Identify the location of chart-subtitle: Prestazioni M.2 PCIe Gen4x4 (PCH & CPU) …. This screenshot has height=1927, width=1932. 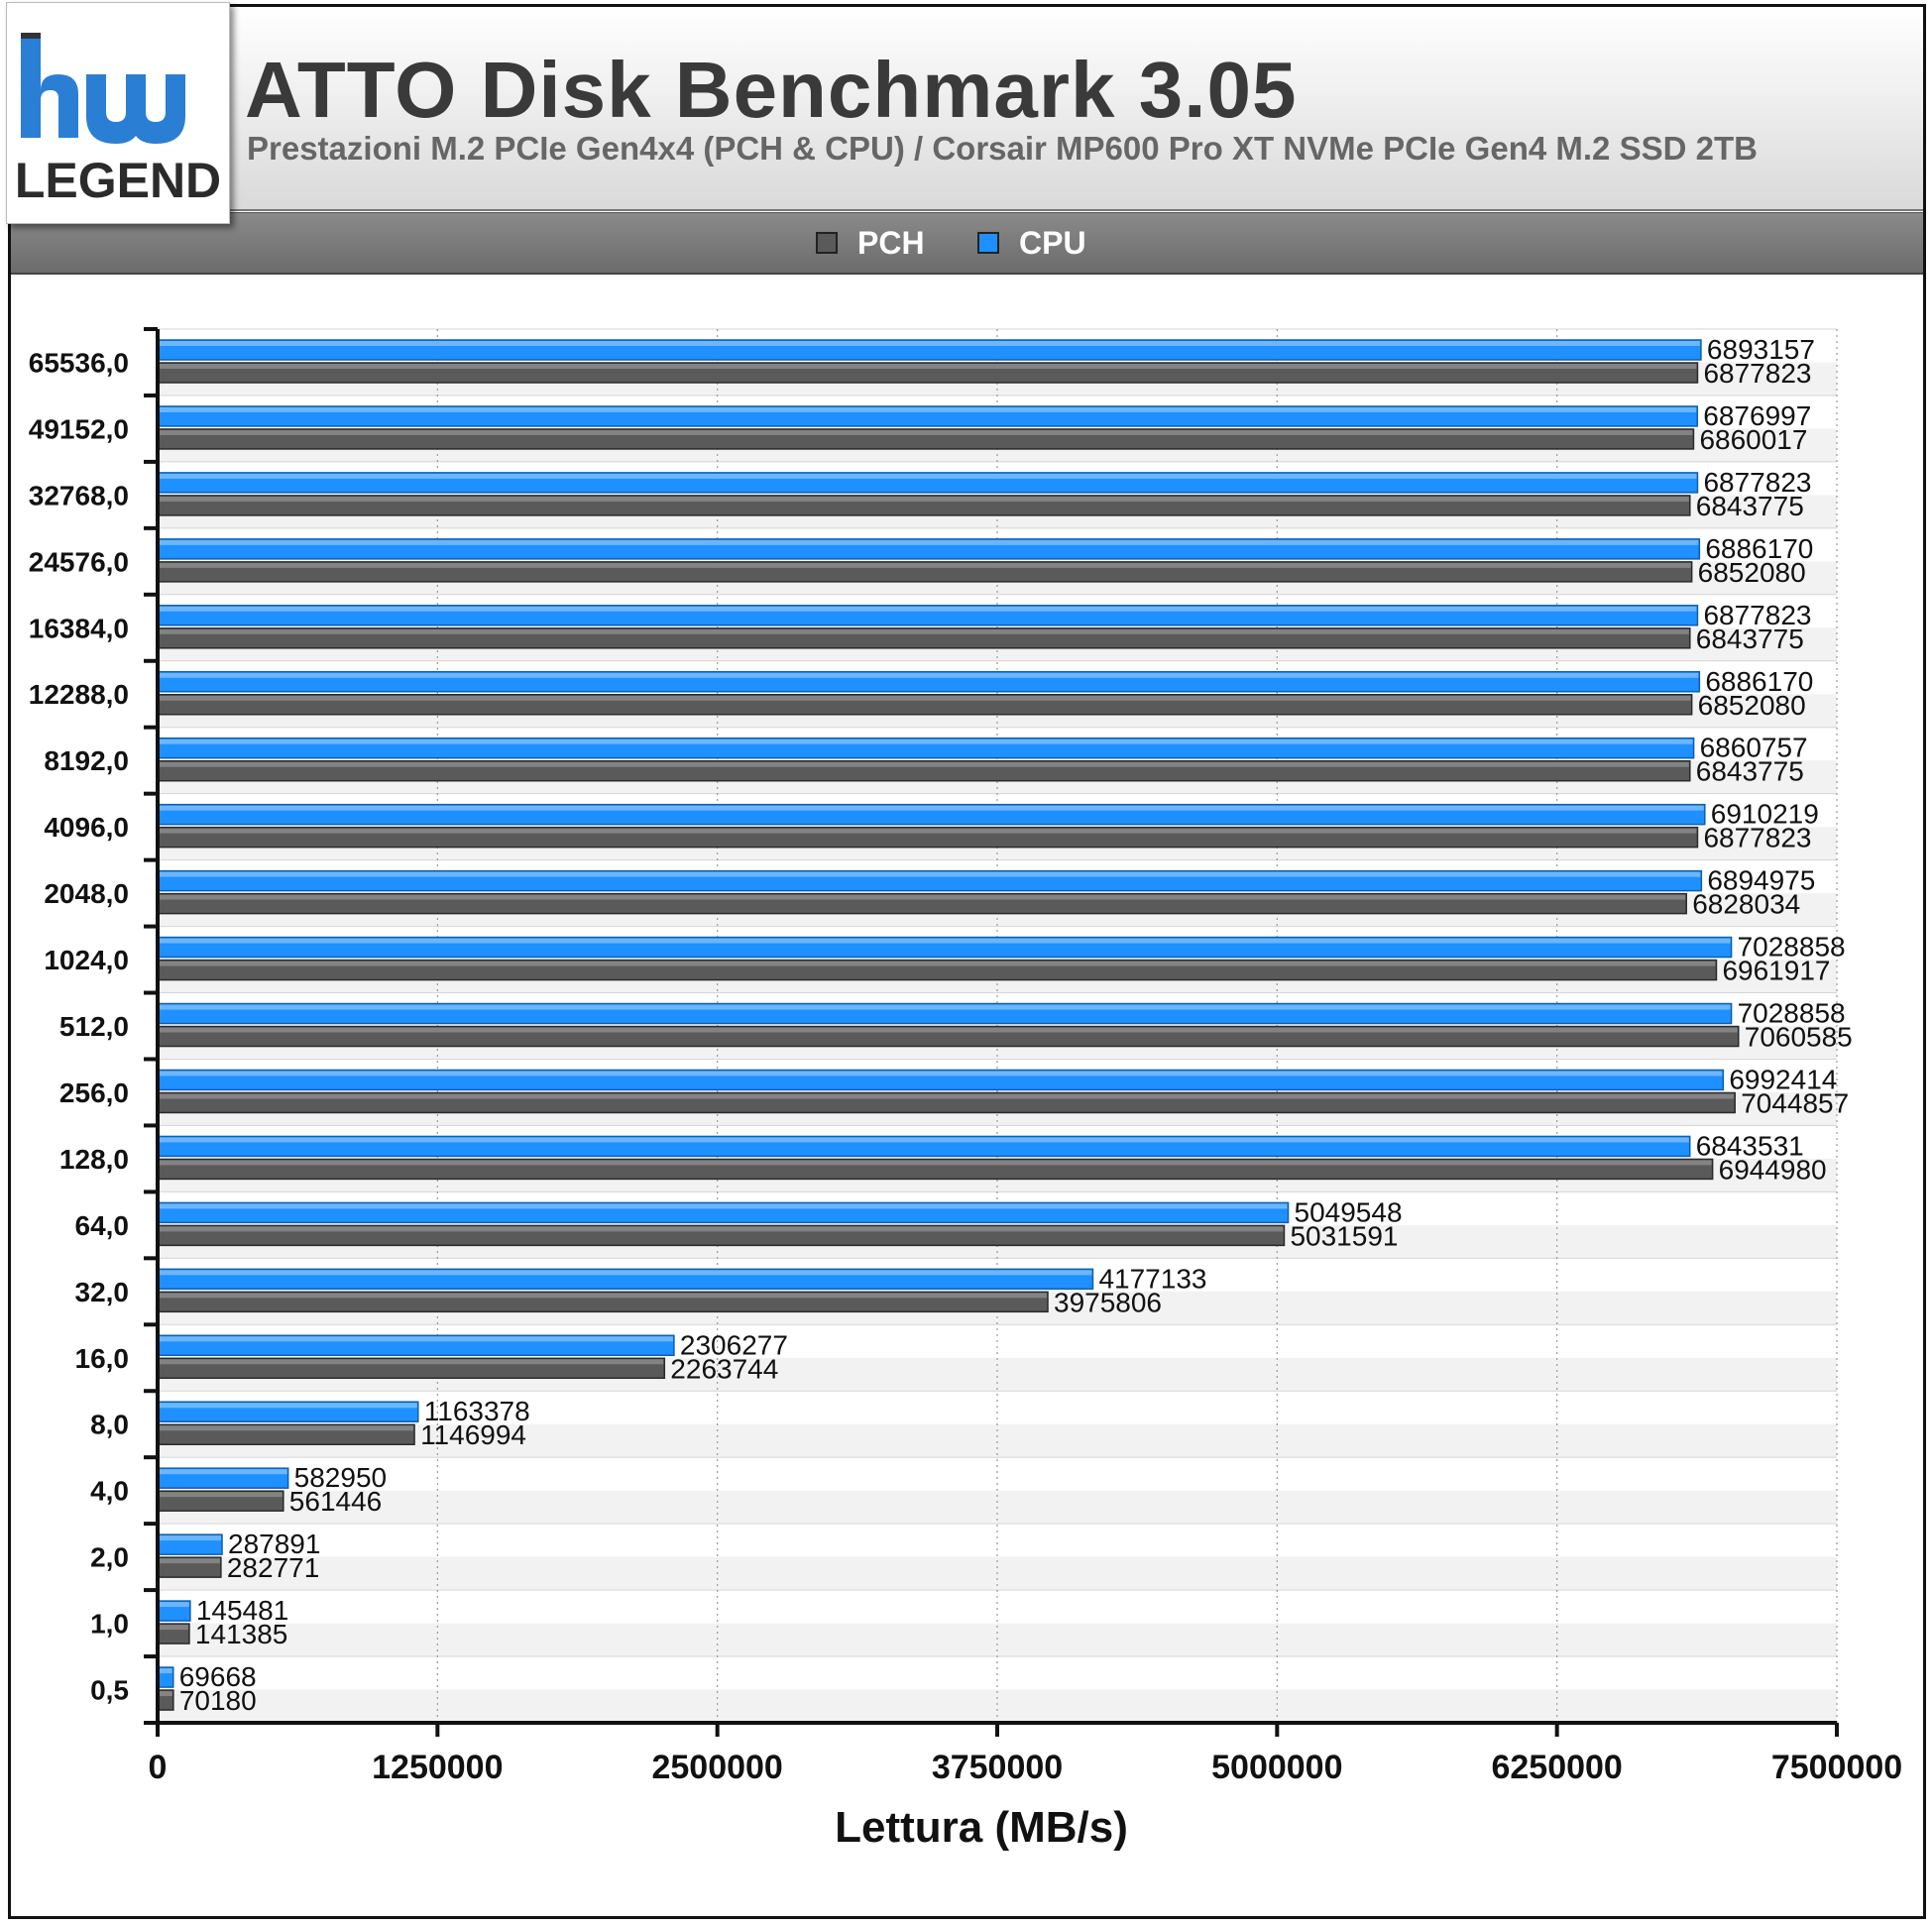
(1002, 148).